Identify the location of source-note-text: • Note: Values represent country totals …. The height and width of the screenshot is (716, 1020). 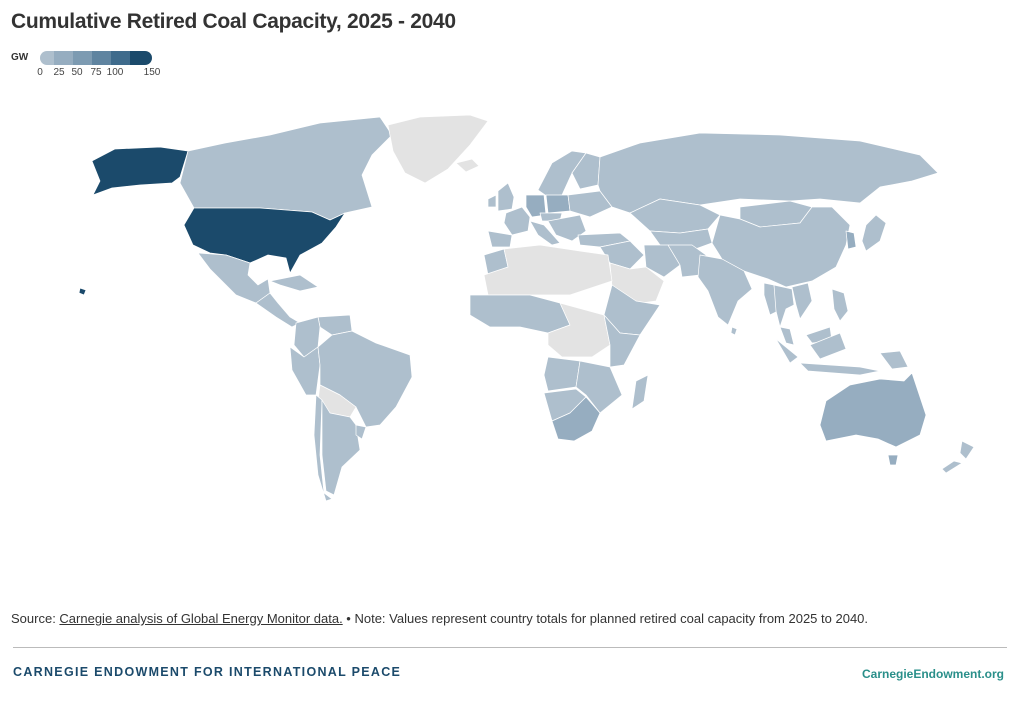
(605, 618).